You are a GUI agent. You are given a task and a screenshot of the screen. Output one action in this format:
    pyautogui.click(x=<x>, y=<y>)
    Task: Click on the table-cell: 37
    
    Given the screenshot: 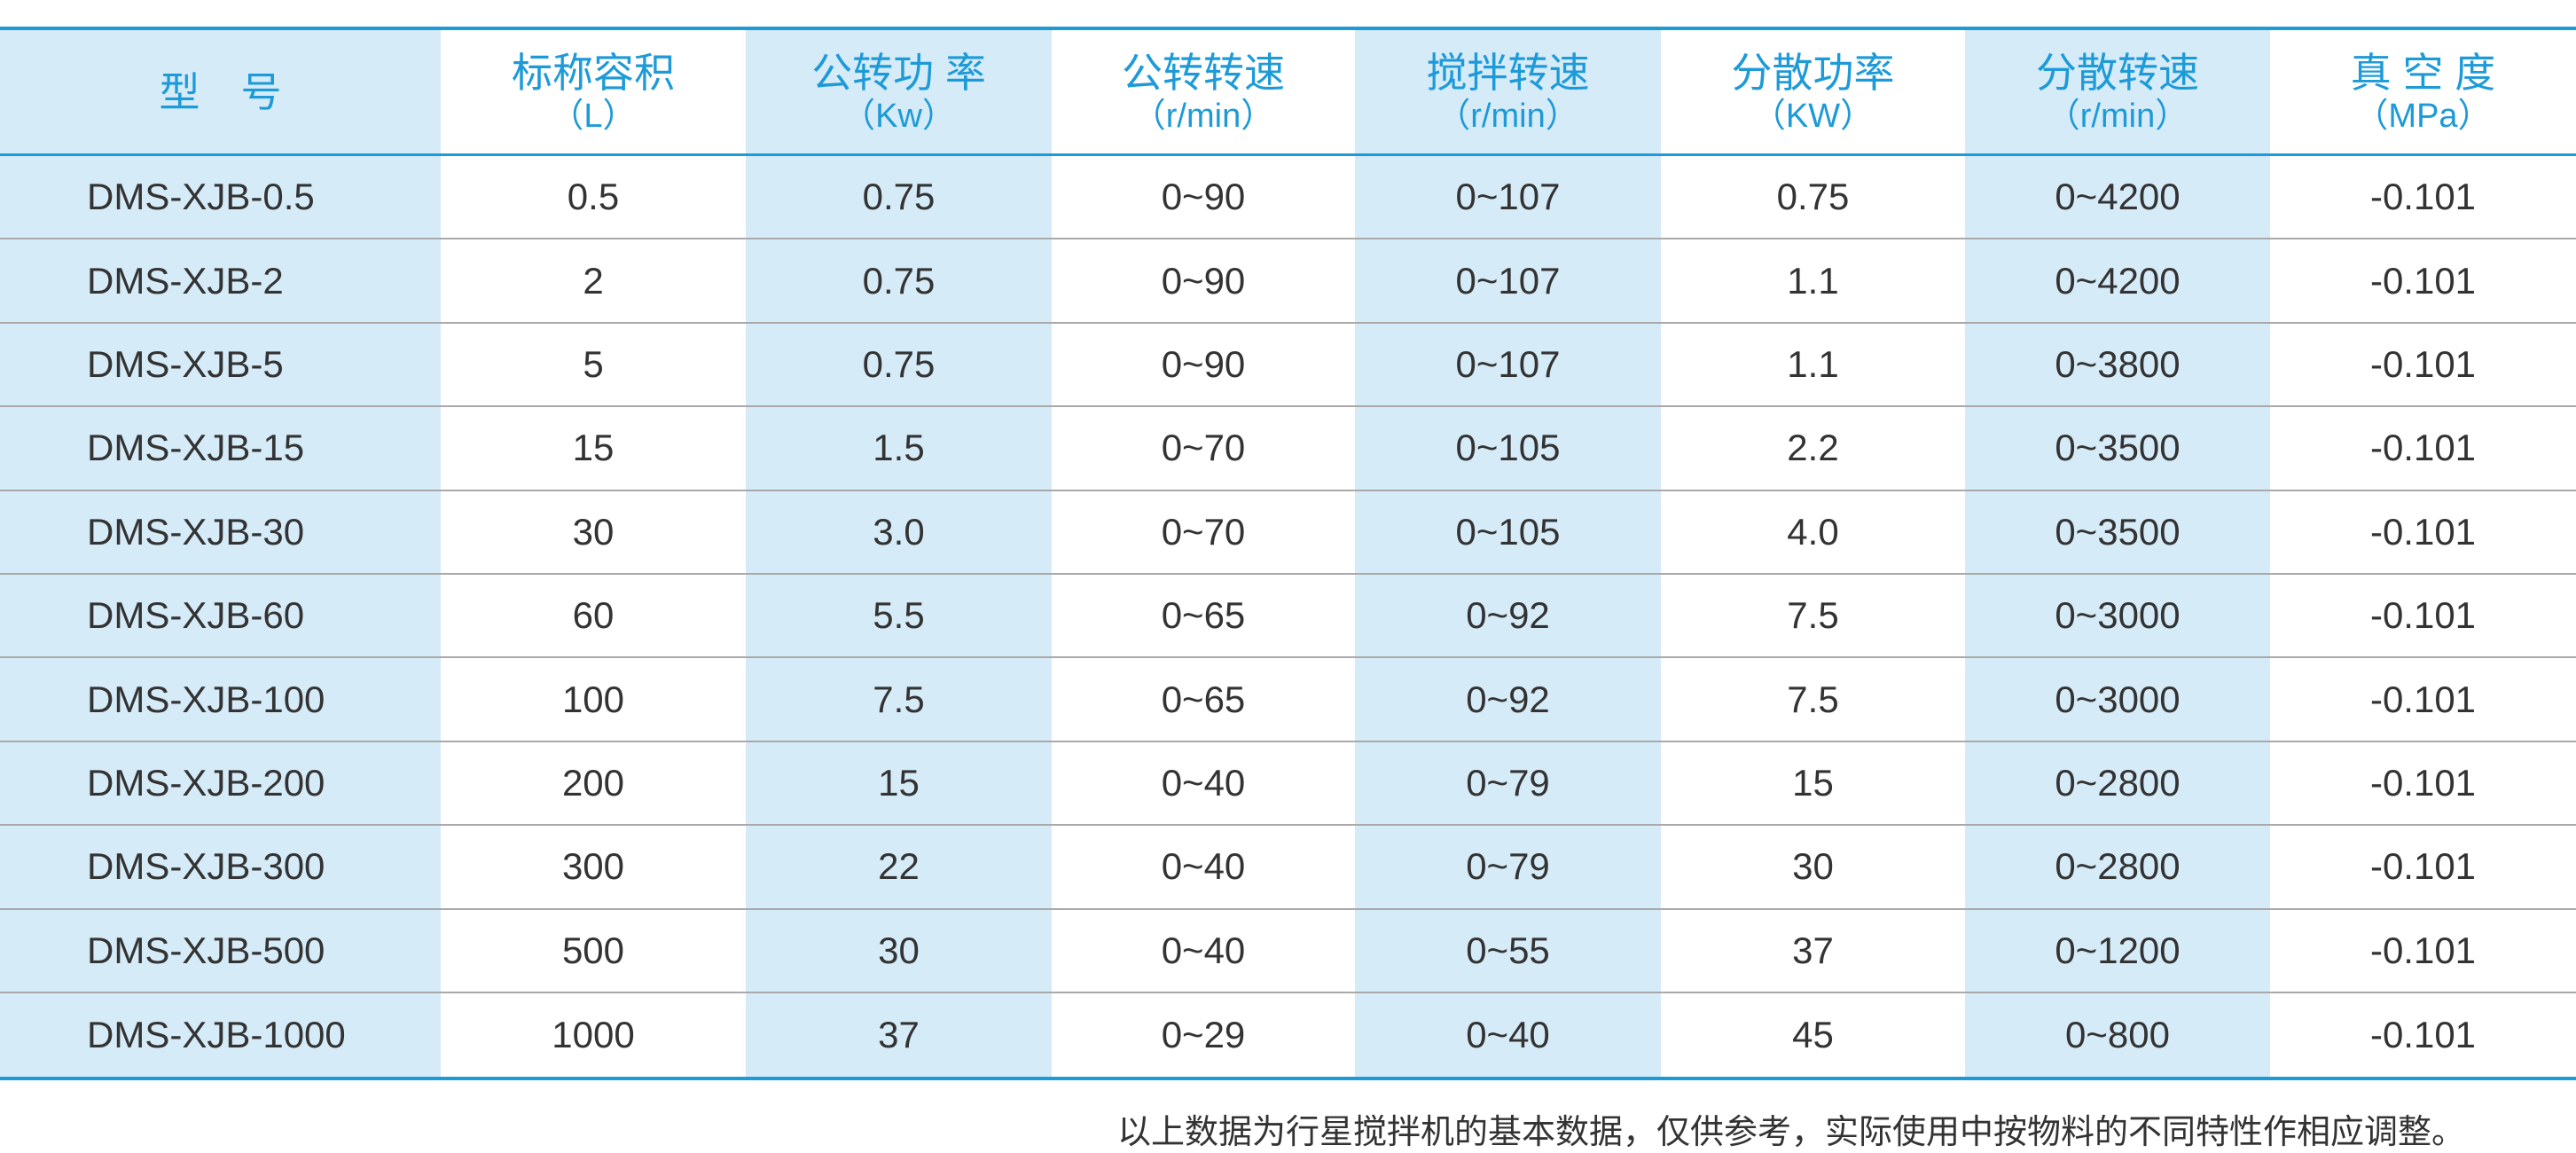 What is the action you would take?
    pyautogui.click(x=899, y=1035)
    